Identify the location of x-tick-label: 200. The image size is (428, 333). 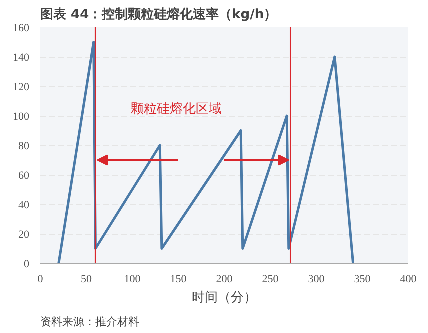
(225, 280).